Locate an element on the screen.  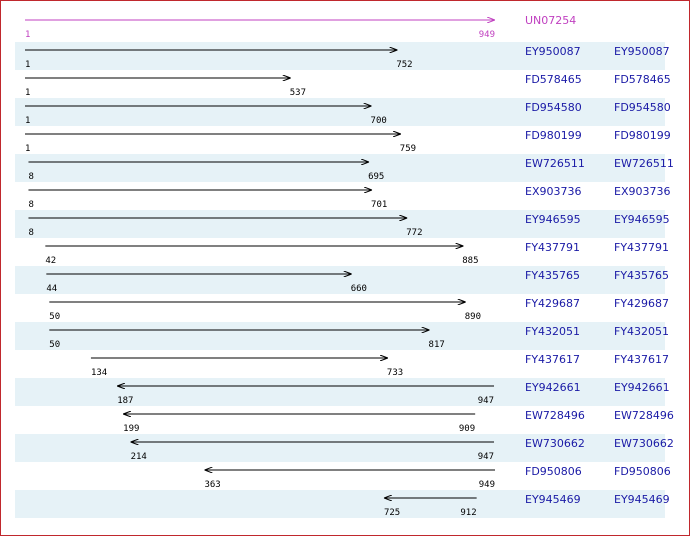
accession-label: EY945469 is located at coordinates (553, 499).